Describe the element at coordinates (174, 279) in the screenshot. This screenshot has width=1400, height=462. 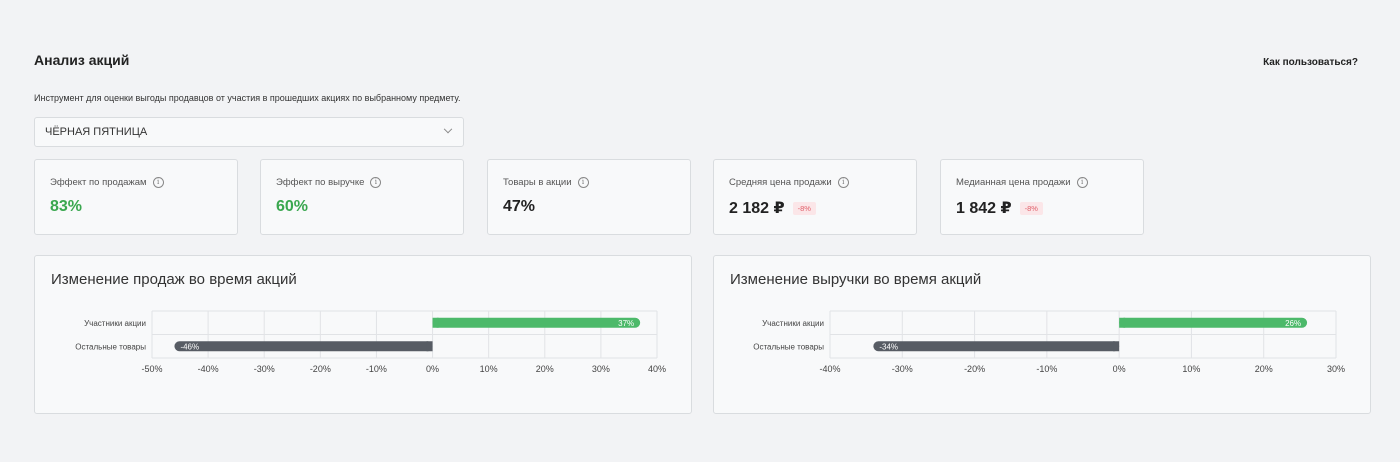
I see `chart-title: Изменение продаж во время акций` at that location.